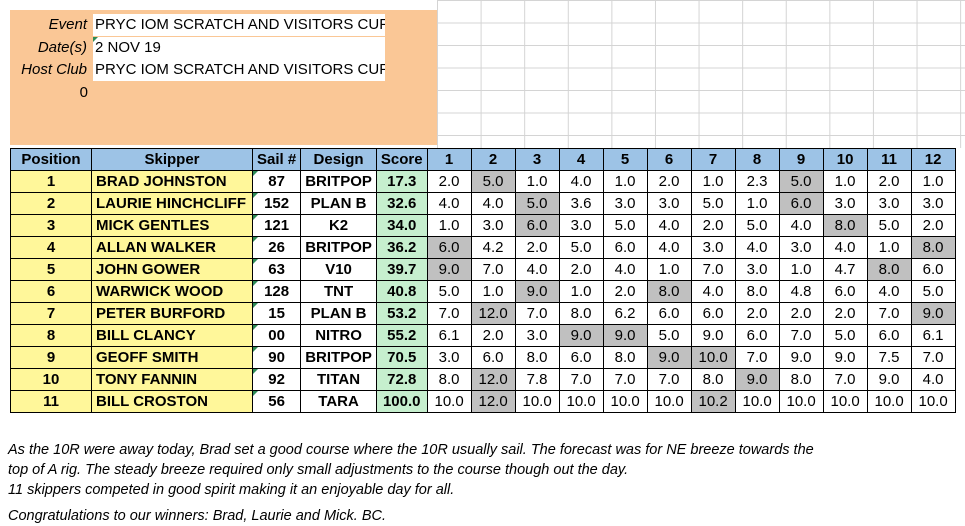 This screenshot has width=965, height=526. What do you see at coordinates (276, 203) in the screenshot?
I see `sail-number-cell: 152` at bounding box center [276, 203].